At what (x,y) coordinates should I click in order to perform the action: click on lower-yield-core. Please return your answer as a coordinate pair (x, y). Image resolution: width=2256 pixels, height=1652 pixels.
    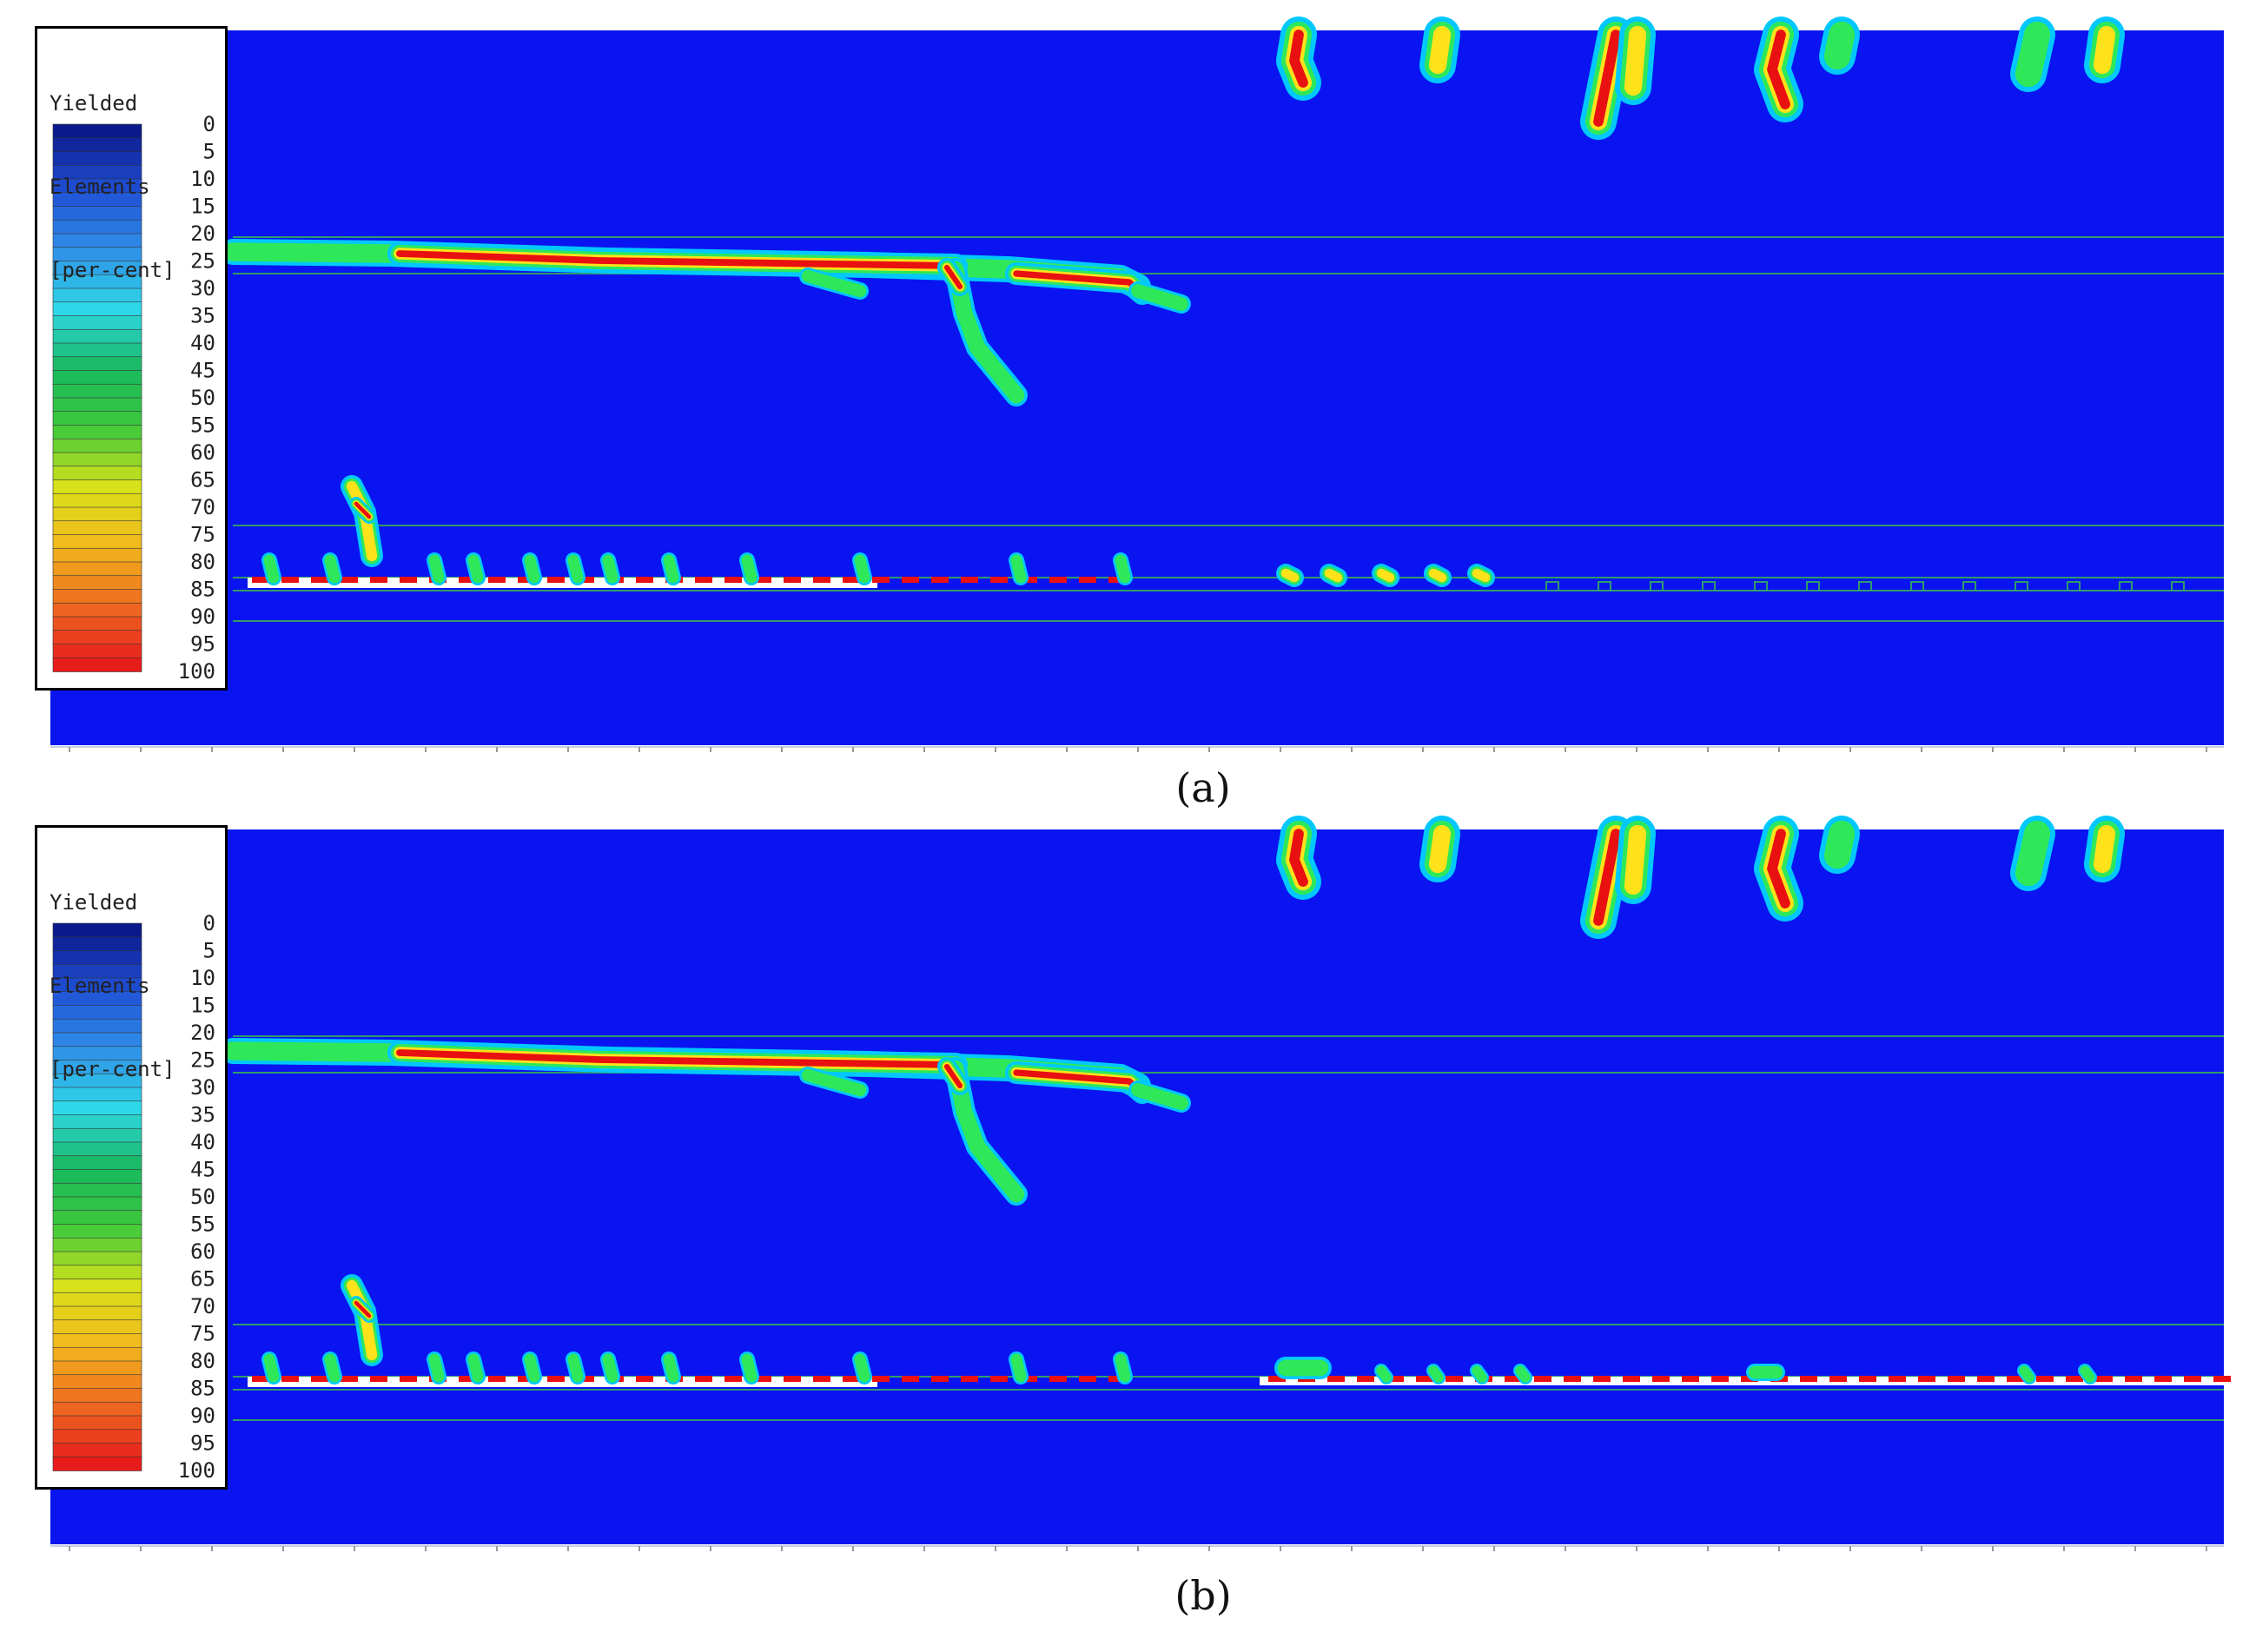
    Looking at the image, I should click on (363, 510).